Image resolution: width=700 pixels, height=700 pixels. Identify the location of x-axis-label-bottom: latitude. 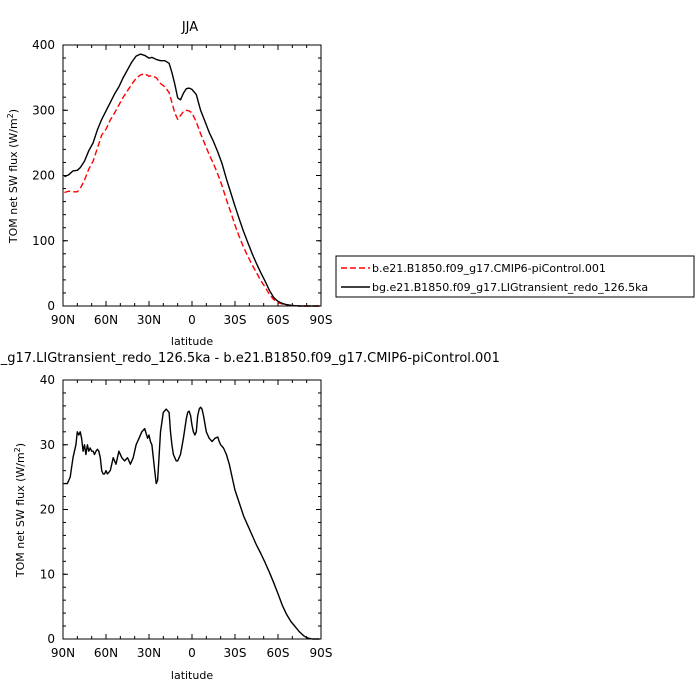
(192, 675).